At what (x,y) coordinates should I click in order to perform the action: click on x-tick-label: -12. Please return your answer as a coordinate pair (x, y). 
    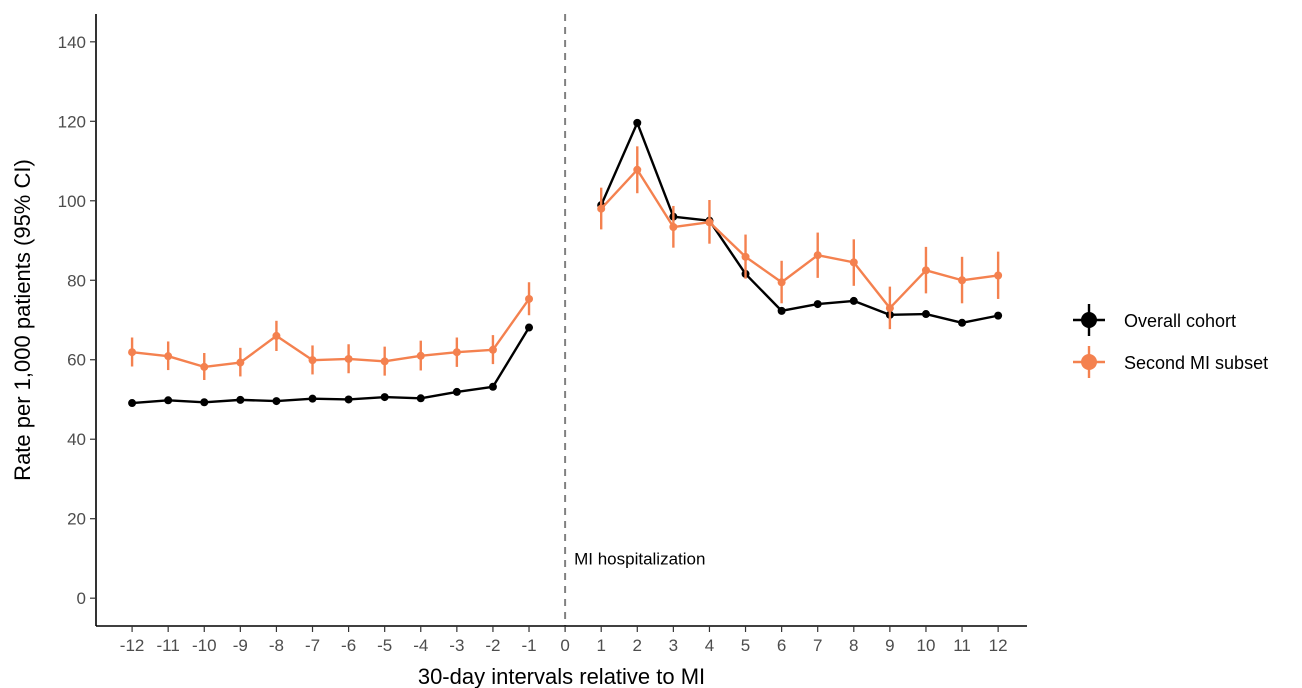
    Looking at the image, I should click on (132, 645).